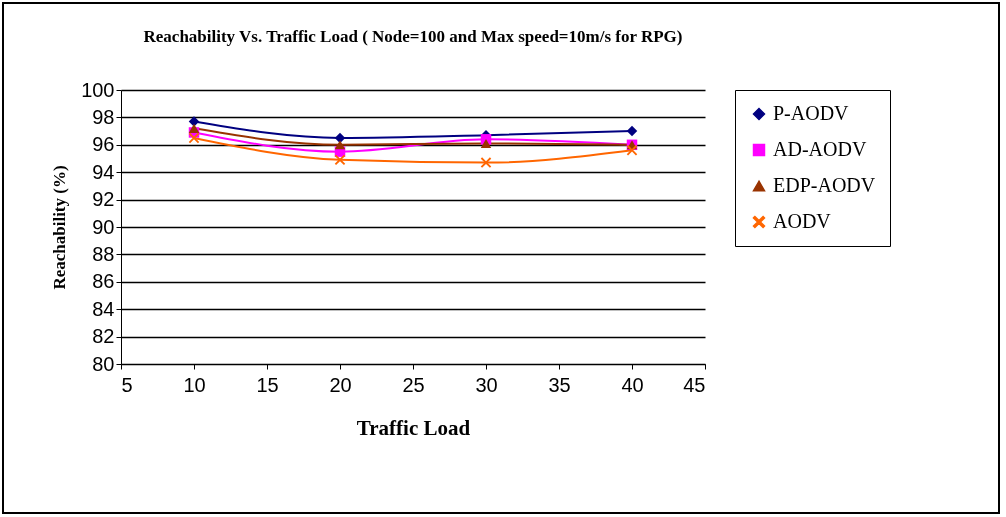  Describe the element at coordinates (98, 89) in the screenshot. I see `y-tick-label: 100` at that location.